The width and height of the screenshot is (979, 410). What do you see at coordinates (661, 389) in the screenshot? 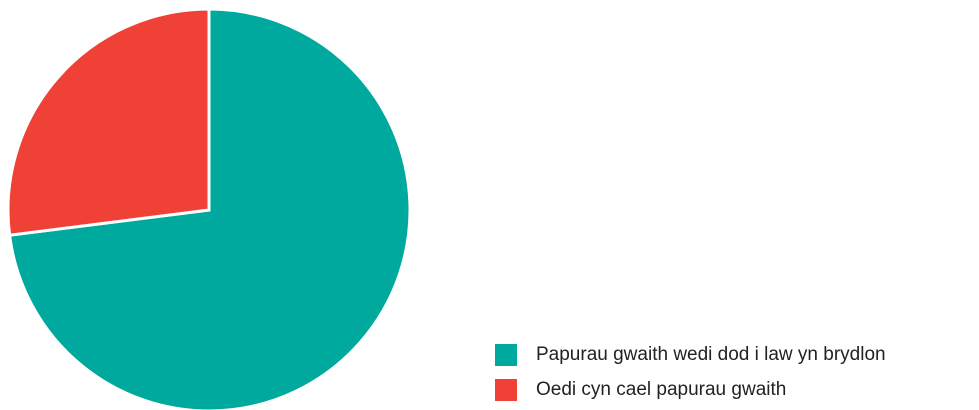
I see `legend-label: Oedi cyn cael papurau gwaith` at bounding box center [661, 389].